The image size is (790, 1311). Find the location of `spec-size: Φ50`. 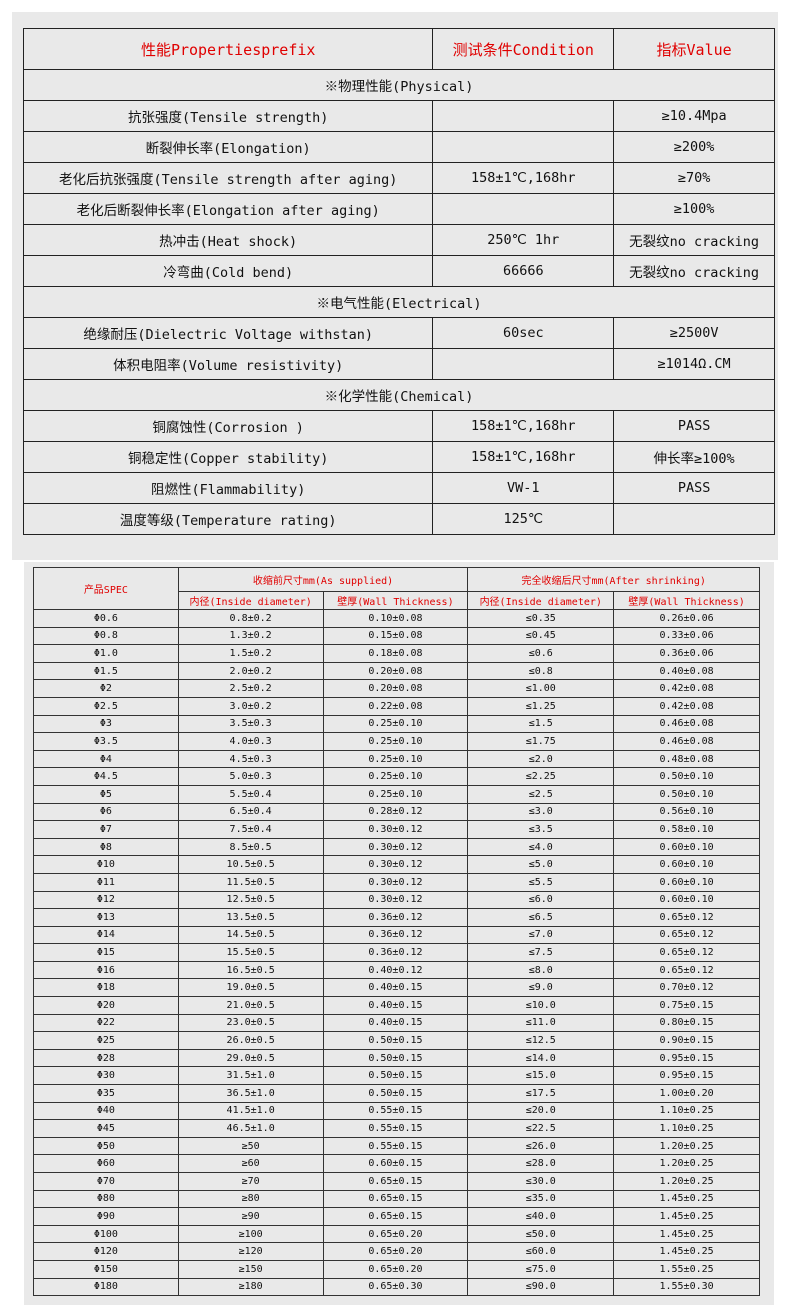

spec-size: Φ50 is located at coordinates (106, 1146).